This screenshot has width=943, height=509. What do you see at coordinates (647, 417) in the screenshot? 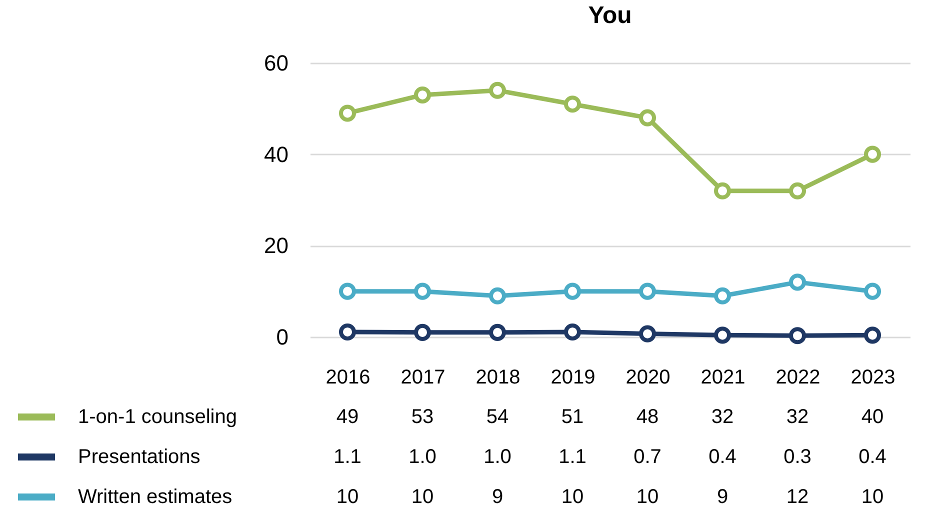
I see `data-label: 48` at bounding box center [647, 417].